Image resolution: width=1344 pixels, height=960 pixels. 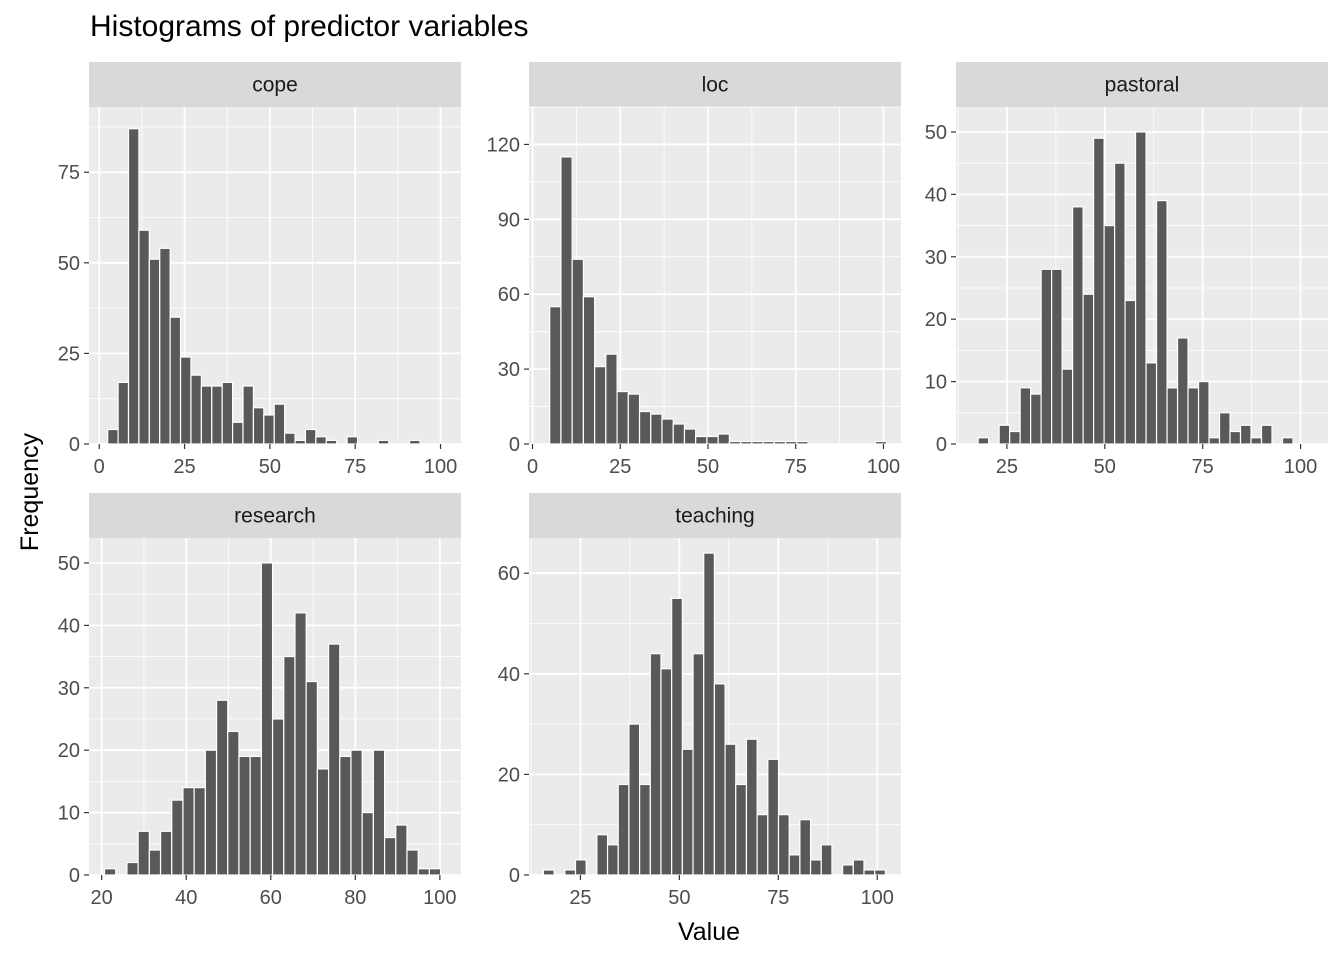 What do you see at coordinates (509, 220) in the screenshot?
I see `y-tick-label: 90` at bounding box center [509, 220].